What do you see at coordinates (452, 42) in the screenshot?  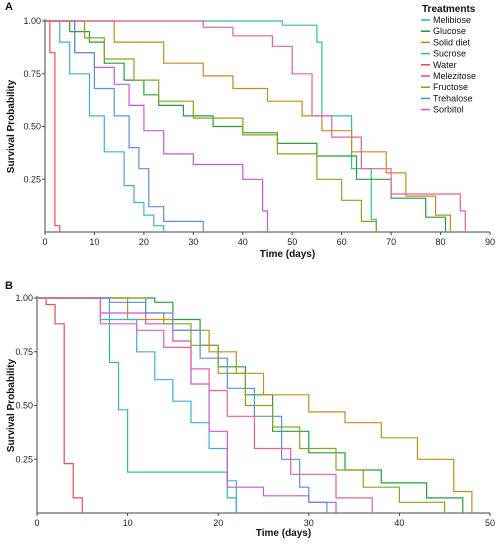 I see `legend-label-solid-diet: Solid diet` at bounding box center [452, 42].